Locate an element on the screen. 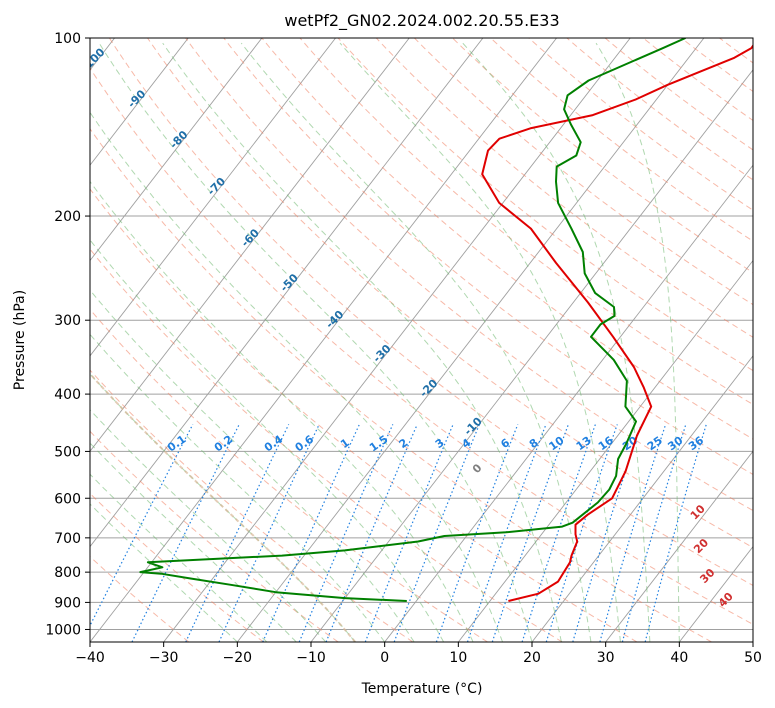  dry-adiabat-label: 40 is located at coordinates (726, 600).